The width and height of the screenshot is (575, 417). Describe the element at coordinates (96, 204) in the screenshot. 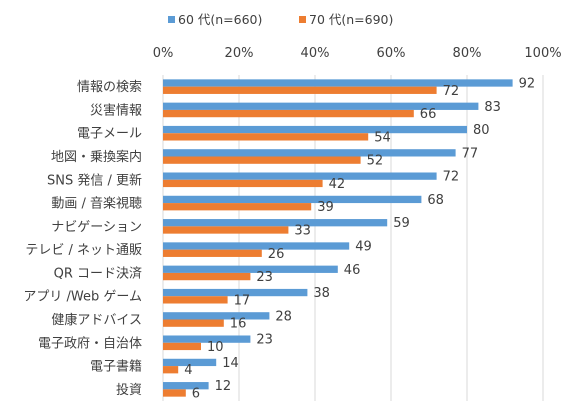

I see `category-label: 動画 / 音楽視聴` at that location.